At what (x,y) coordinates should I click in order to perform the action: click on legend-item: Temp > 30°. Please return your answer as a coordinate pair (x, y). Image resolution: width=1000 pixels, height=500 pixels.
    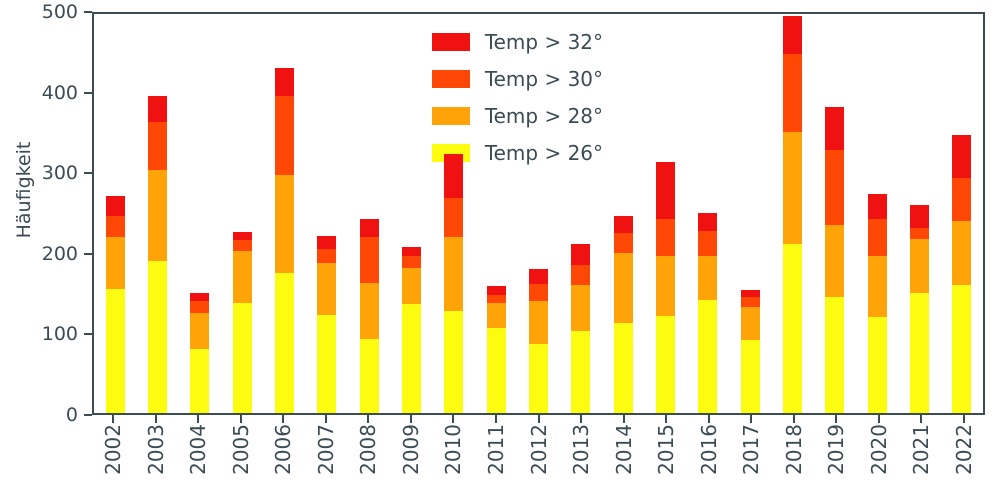
    Looking at the image, I should click on (517, 79).